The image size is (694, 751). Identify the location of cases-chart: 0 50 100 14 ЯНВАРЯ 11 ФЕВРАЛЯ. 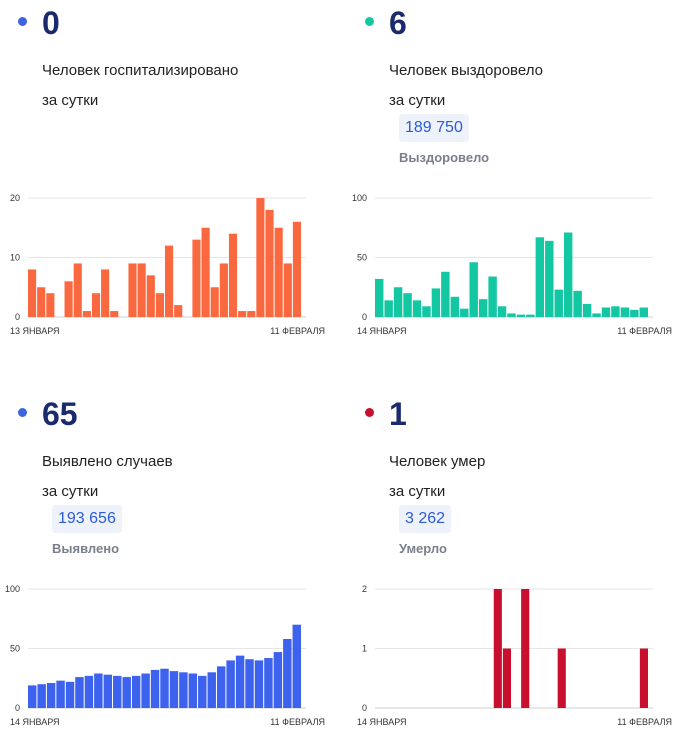
(165, 655).